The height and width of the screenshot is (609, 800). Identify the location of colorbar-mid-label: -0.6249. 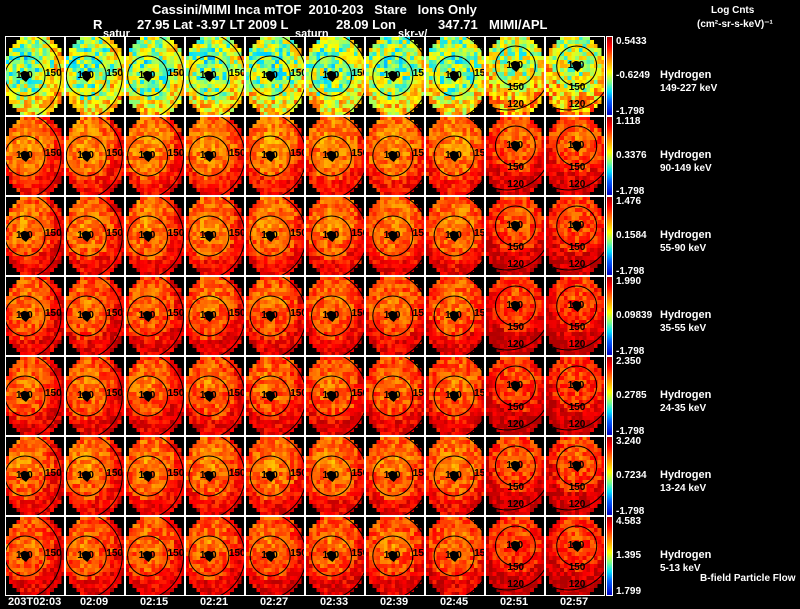
(633, 75).